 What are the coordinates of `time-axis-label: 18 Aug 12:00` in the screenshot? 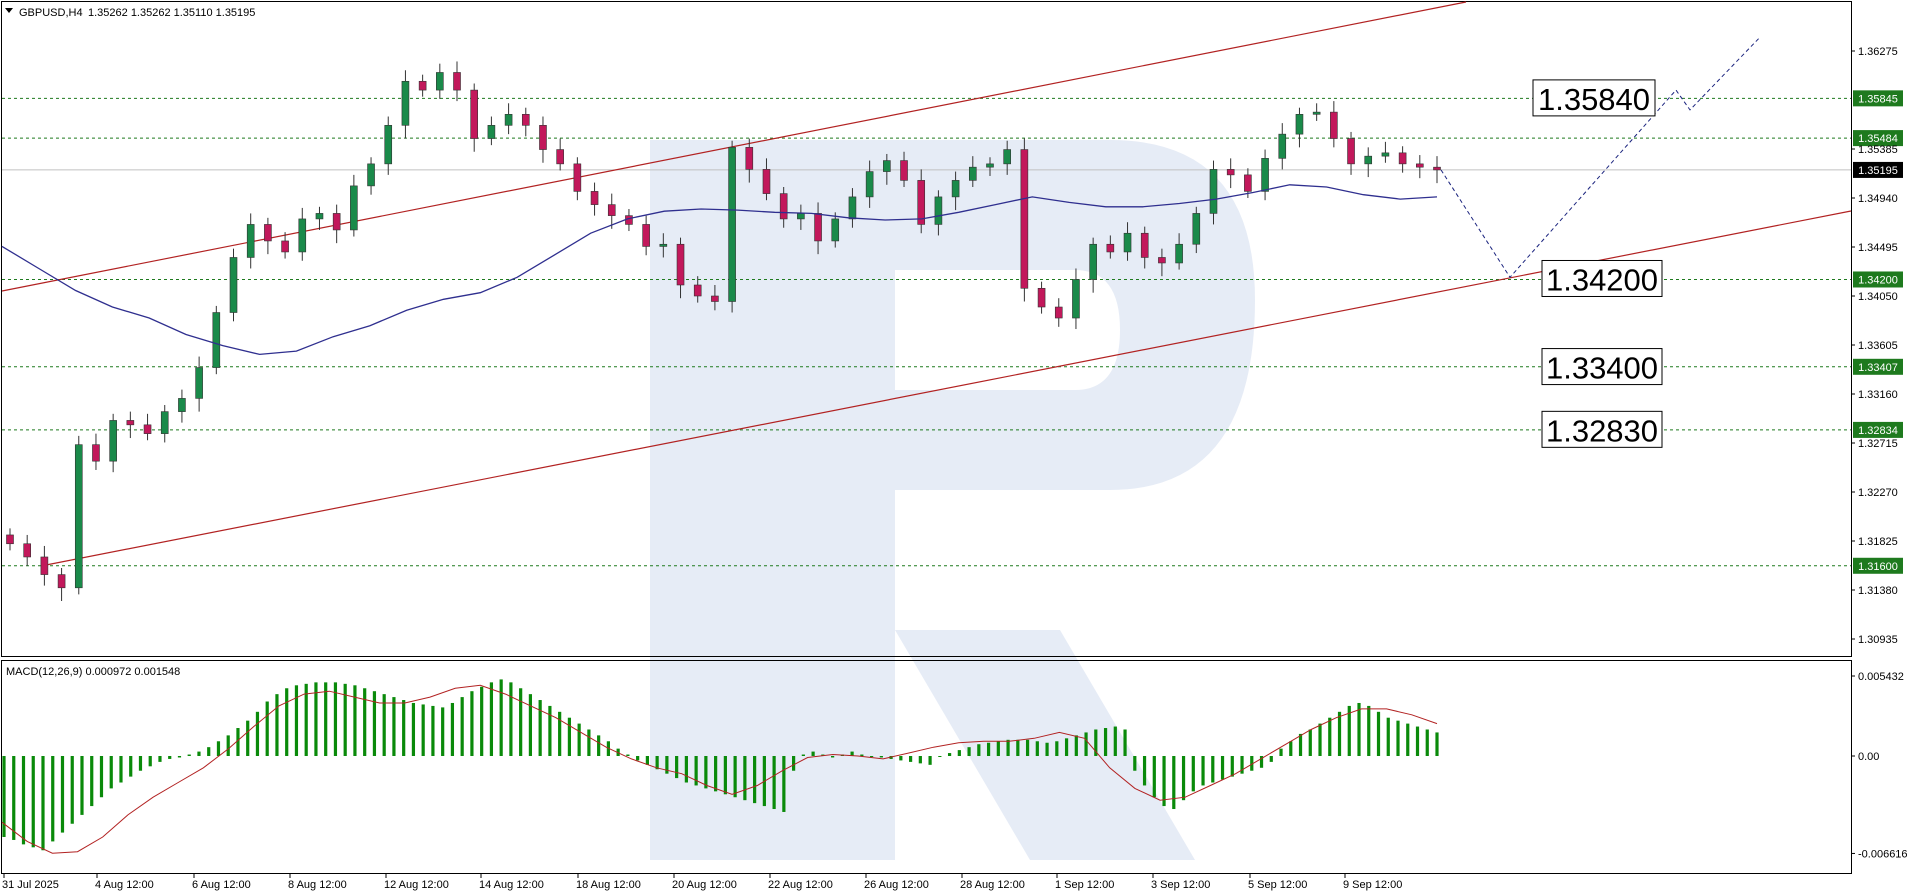 It's located at (608, 885).